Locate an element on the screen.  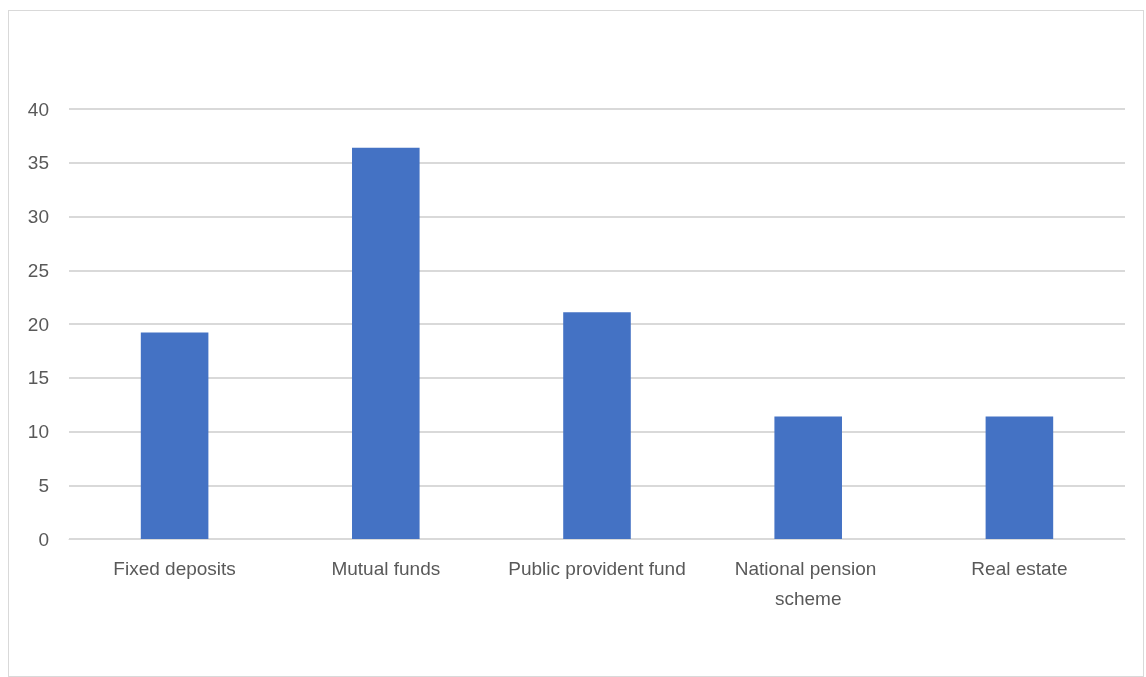
y-tick-label: 20 is located at coordinates (38, 324).